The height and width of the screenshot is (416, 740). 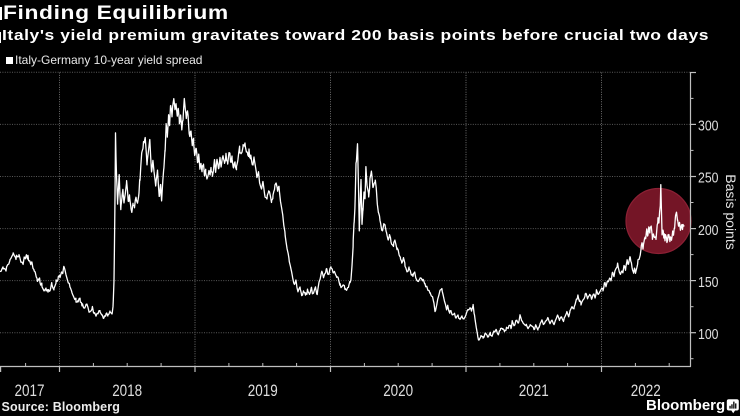 I want to click on svg-text: 2017, so click(x=30, y=391).